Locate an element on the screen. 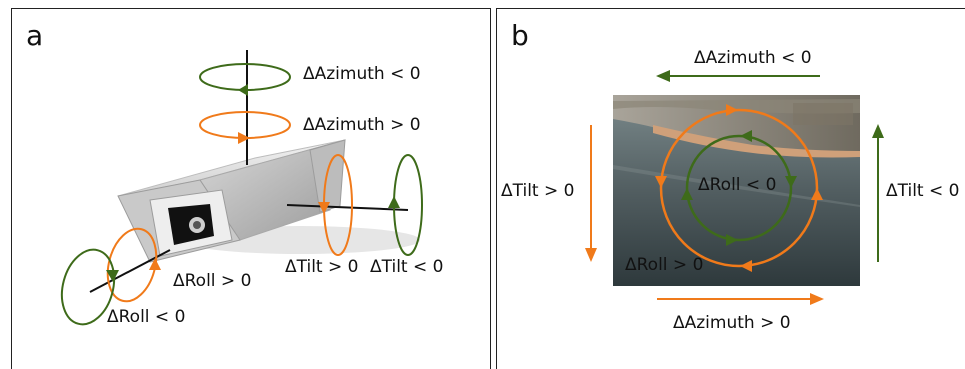  roll-axis is located at coordinates (130, 271).